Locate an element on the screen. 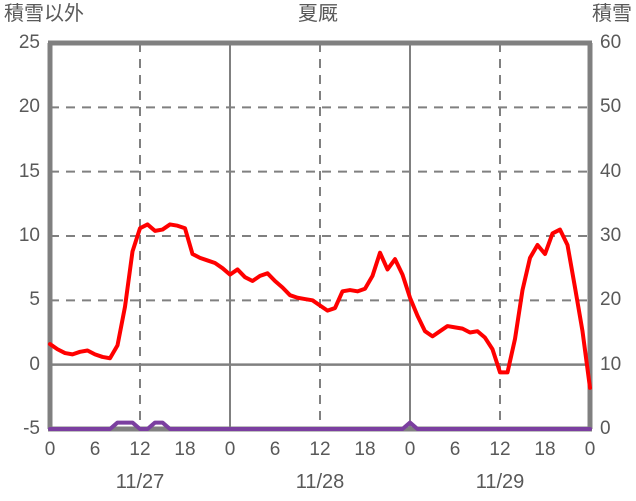 The width and height of the screenshot is (636, 501). right-axis-title: 積雪 is located at coordinates (612, 14).